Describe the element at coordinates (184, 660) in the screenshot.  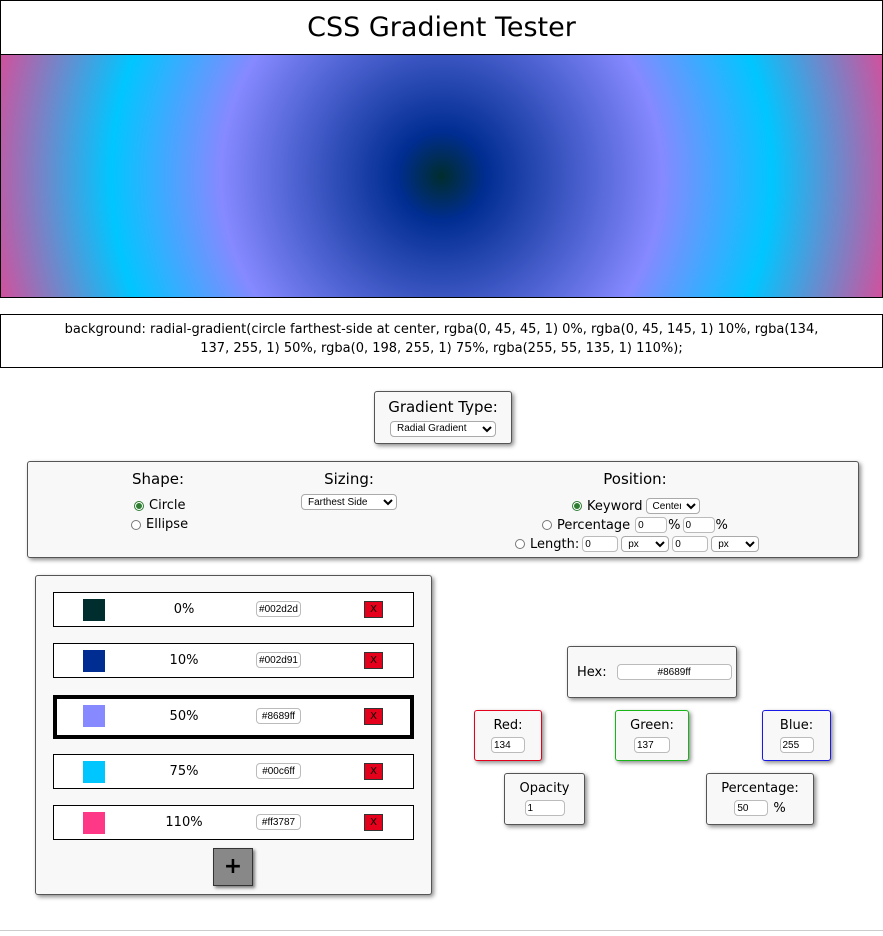
I see `color-stop-percent: 10%` at that location.